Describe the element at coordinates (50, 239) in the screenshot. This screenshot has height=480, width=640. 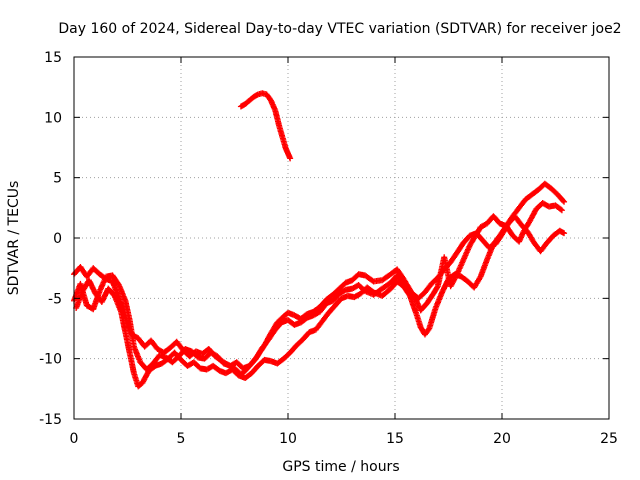
I see `y-tick-labels: -15 -10 -5 0 5 10 15` at that location.